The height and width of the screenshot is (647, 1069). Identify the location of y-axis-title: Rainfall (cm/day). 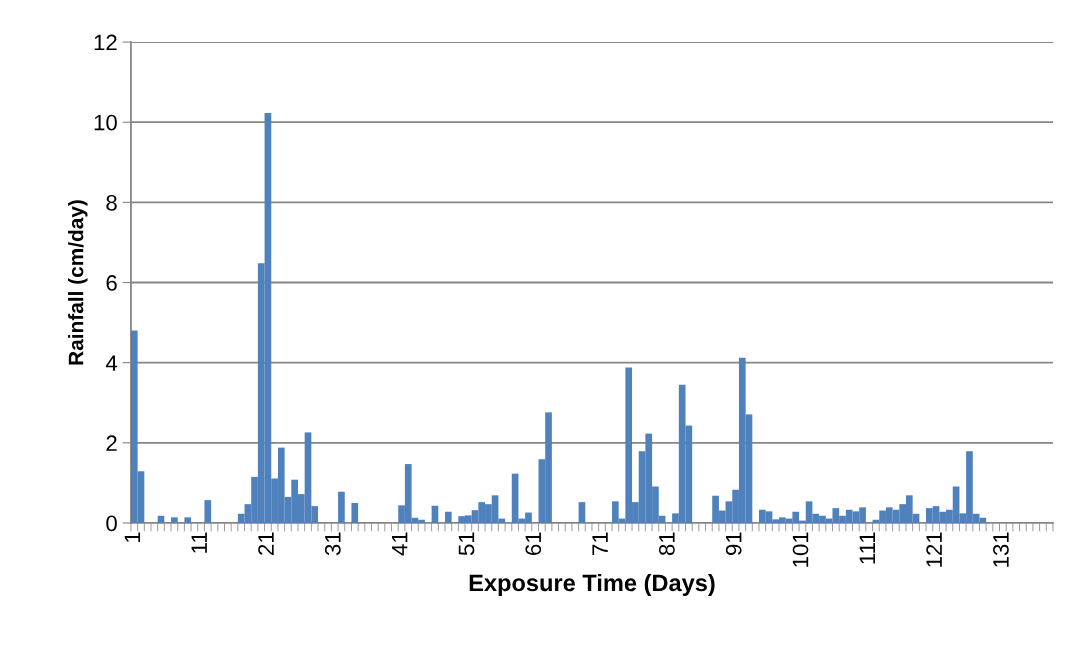
(78, 282).